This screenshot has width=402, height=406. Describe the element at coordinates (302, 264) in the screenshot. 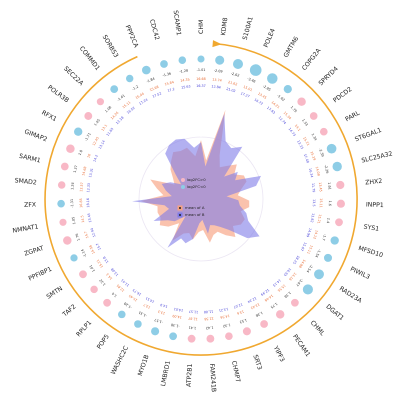

I see `mean-a-value: 14.98` at that location.